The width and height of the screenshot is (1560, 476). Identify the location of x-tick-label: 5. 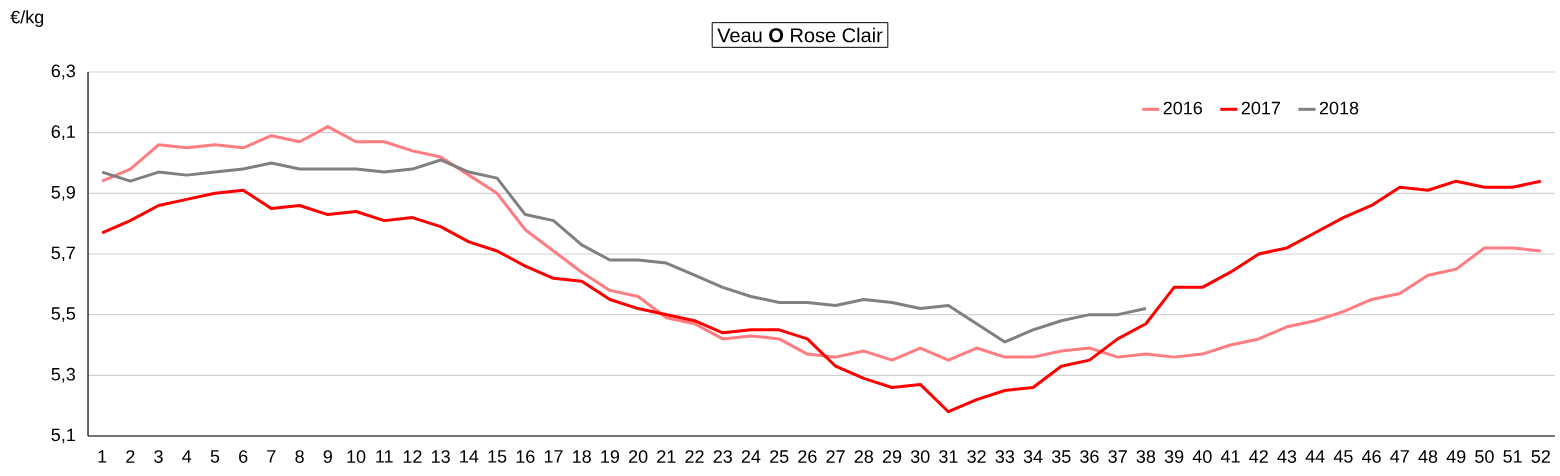
(215, 456).